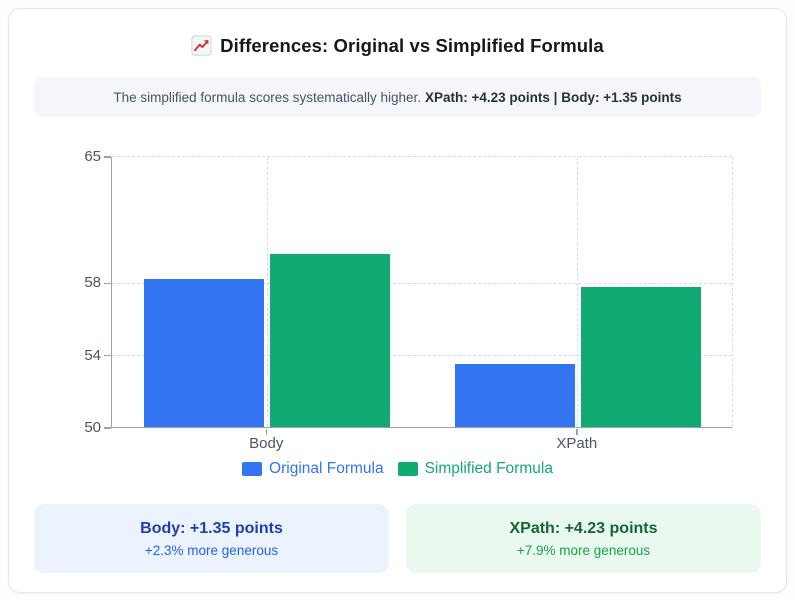 Image resolution: width=795 pixels, height=600 pixels. What do you see at coordinates (640, 357) in the screenshot?
I see `bar-simplified-formula-xpath` at bounding box center [640, 357].